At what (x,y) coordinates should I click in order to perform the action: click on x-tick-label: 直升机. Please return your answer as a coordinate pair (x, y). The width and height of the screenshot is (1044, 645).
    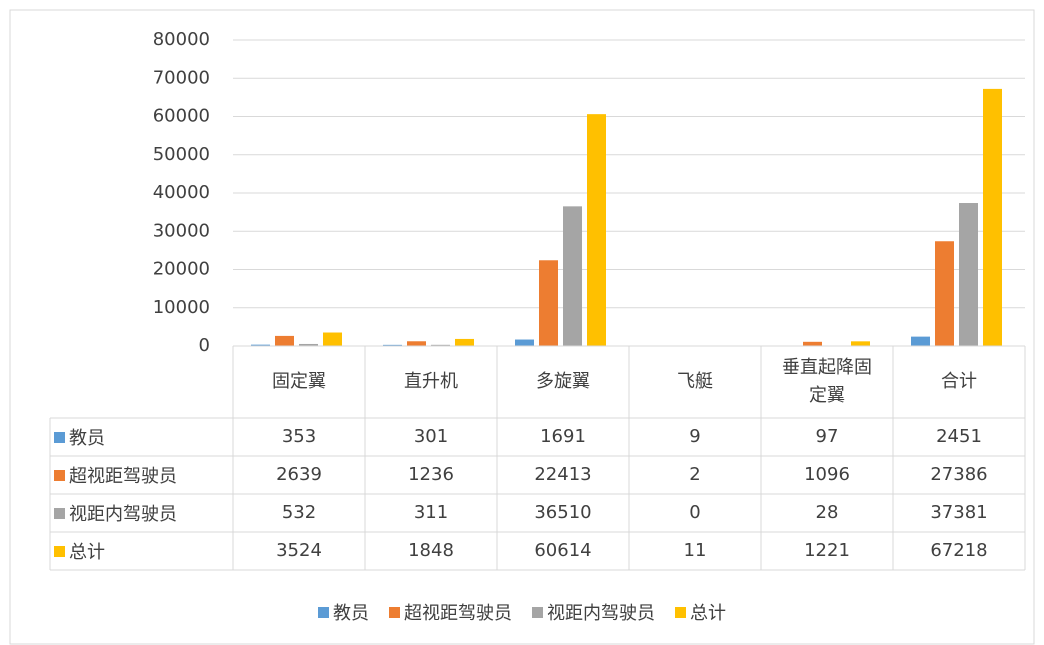
    Looking at the image, I should click on (431, 381).